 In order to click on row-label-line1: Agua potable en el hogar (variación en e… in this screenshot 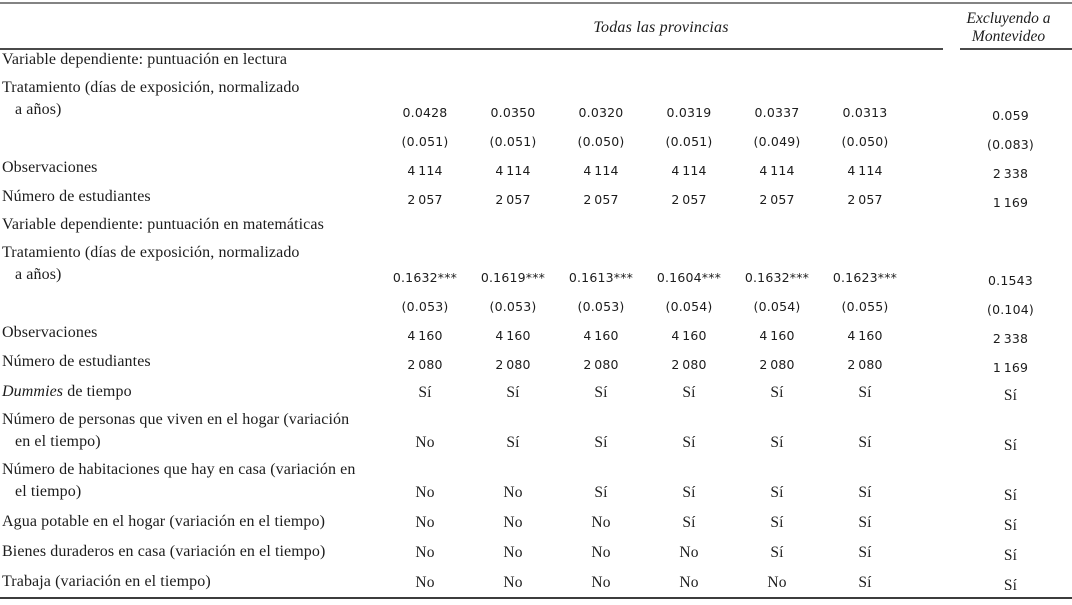, I will do `click(191, 522)`.